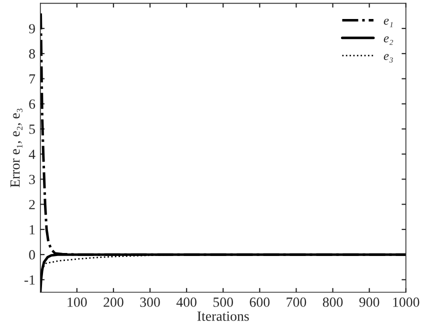 The height and width of the screenshot is (334, 425). I want to click on y-tick-label: 1, so click(32, 229).